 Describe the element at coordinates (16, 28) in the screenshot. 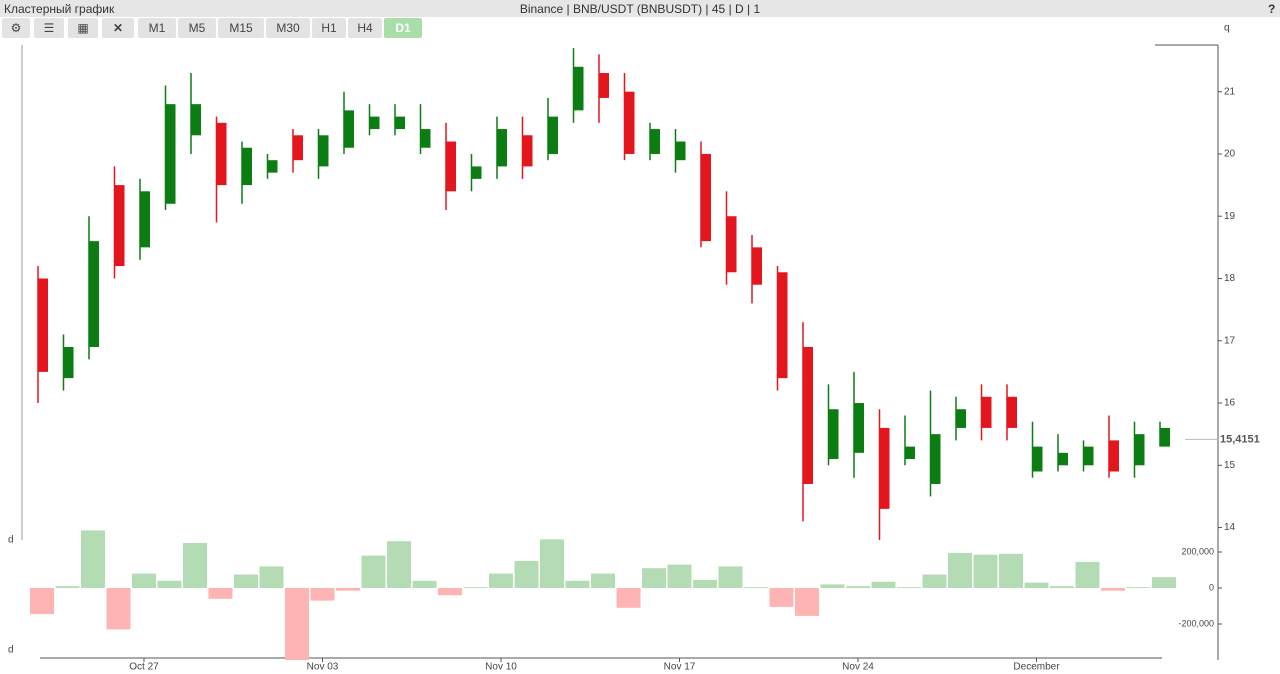

I see `settings-button: ⚙` at that location.